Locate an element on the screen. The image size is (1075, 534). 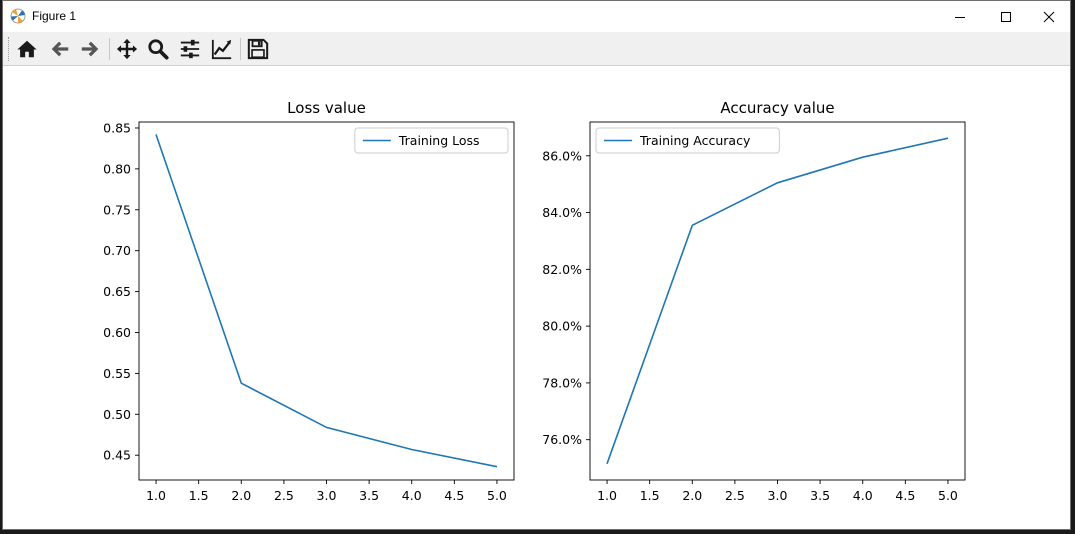
y-tick-label: 0.70 is located at coordinates (117, 250).